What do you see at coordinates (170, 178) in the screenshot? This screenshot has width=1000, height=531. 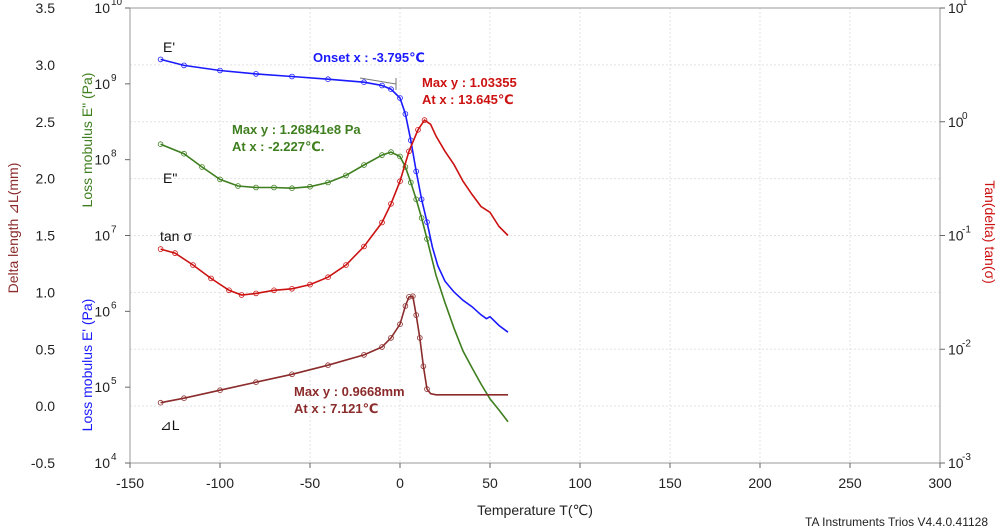 I see `curve-label-loss: E"` at bounding box center [170, 178].